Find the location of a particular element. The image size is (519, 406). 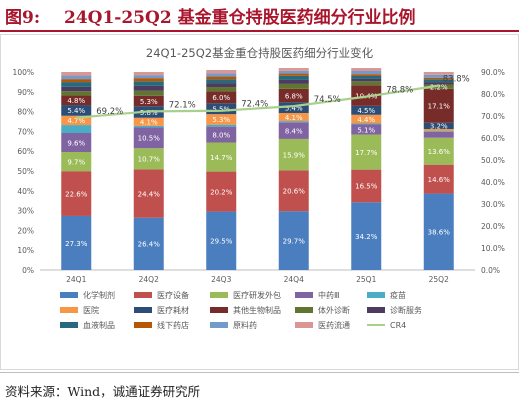

bar-data-label: 5.8% is located at coordinates (149, 113).